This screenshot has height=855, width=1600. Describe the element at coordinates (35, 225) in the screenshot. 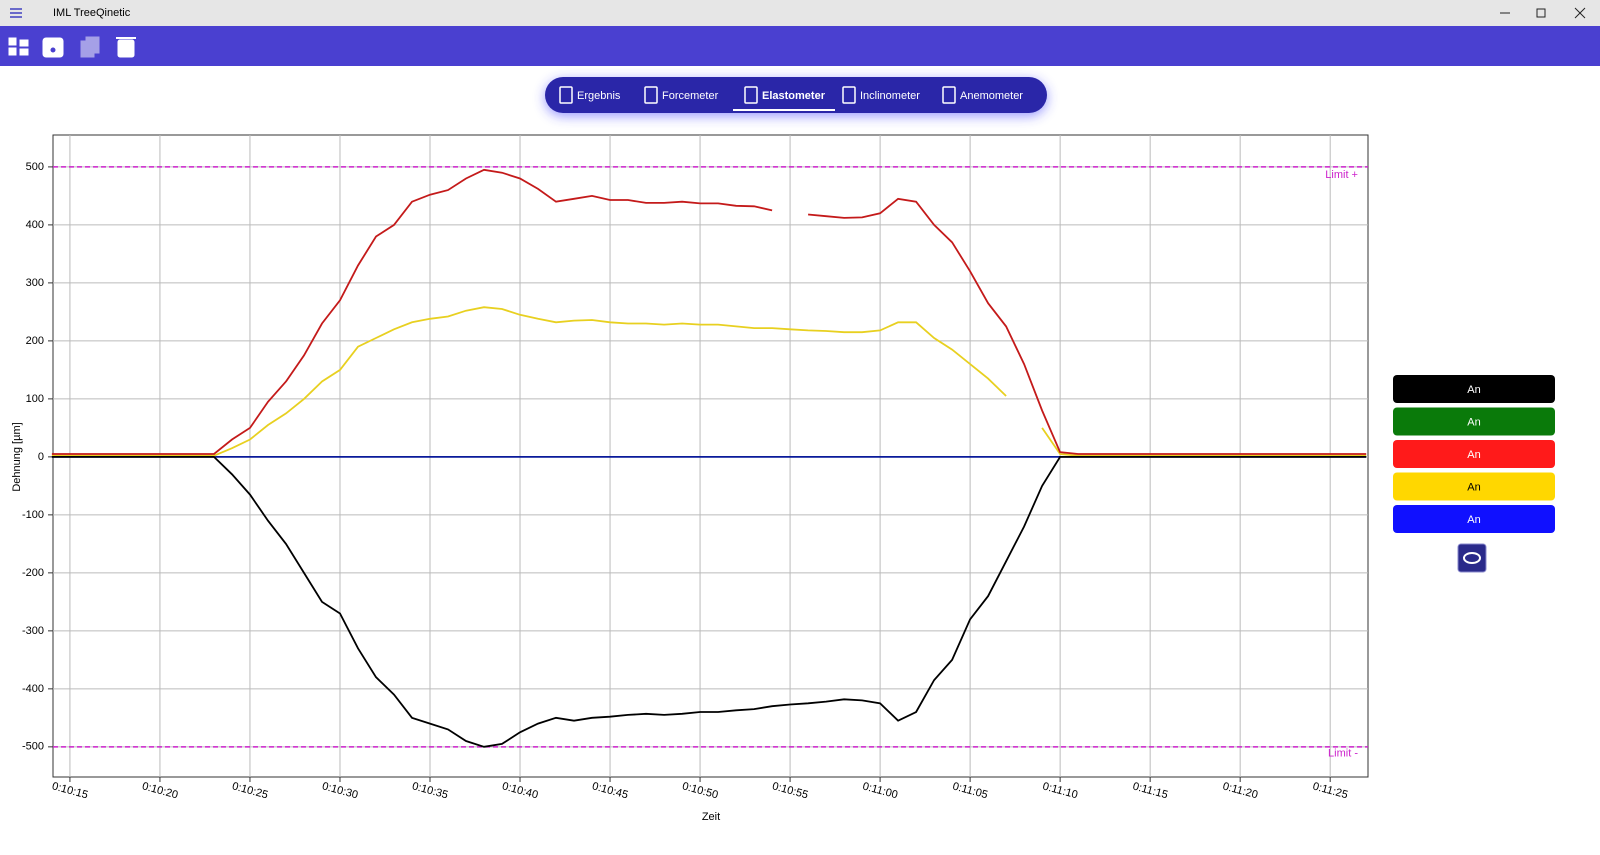

I see `y-tick-label: 400` at that location.